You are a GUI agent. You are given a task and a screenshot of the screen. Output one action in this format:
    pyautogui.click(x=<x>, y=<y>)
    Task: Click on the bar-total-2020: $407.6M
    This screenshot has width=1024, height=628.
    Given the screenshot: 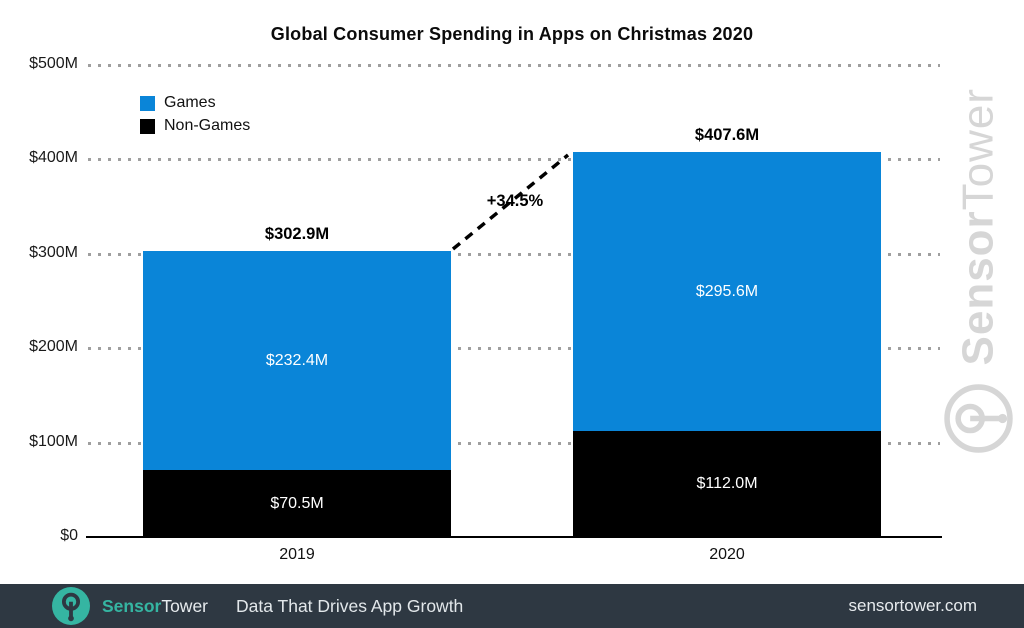 What is the action you would take?
    pyautogui.click(x=727, y=135)
    